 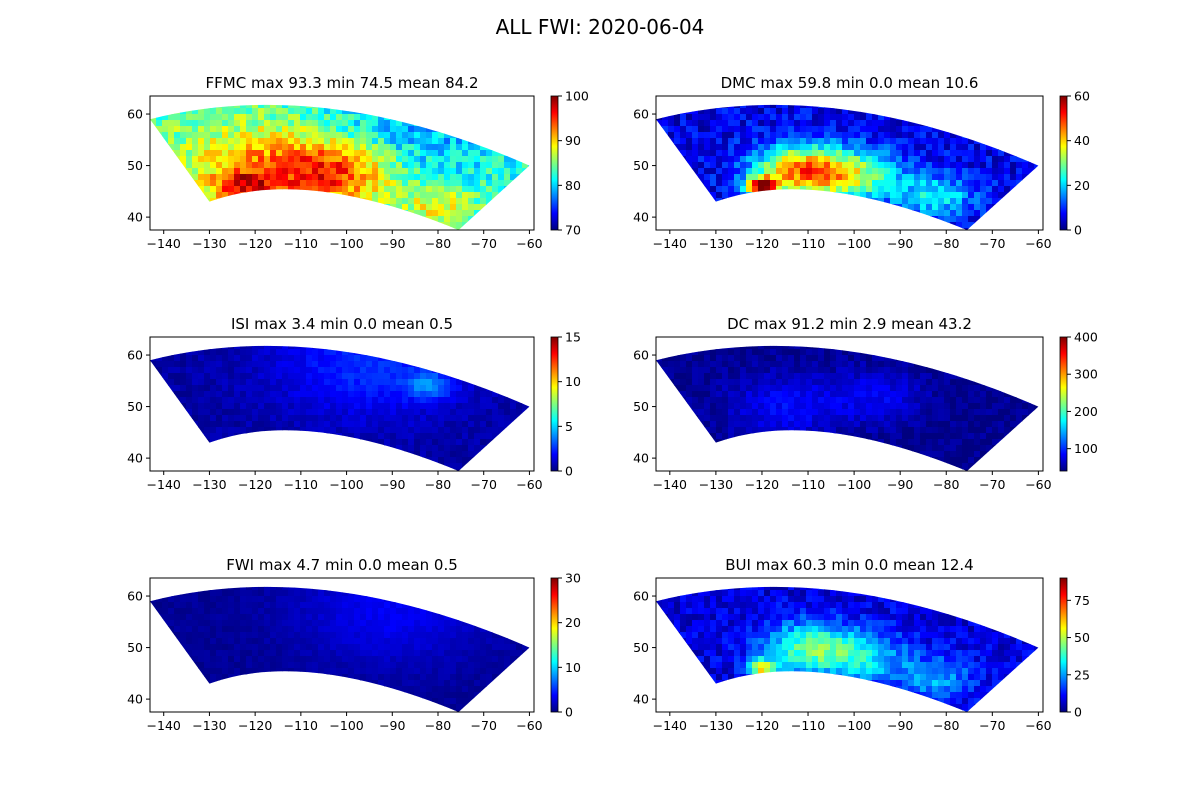 I want to click on field-dc, so click(x=847, y=408).